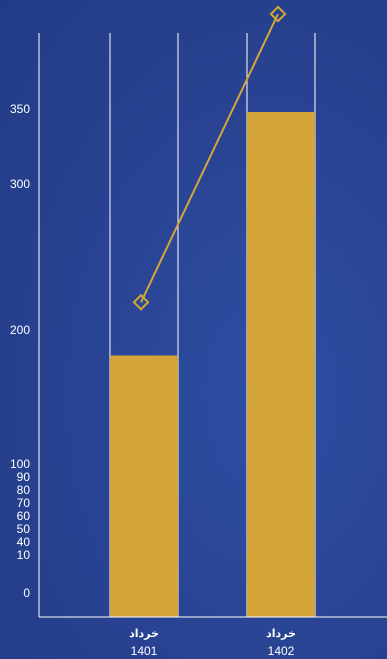  What do you see at coordinates (24, 503) in the screenshot?
I see `y-tick-label-70: 70` at bounding box center [24, 503].